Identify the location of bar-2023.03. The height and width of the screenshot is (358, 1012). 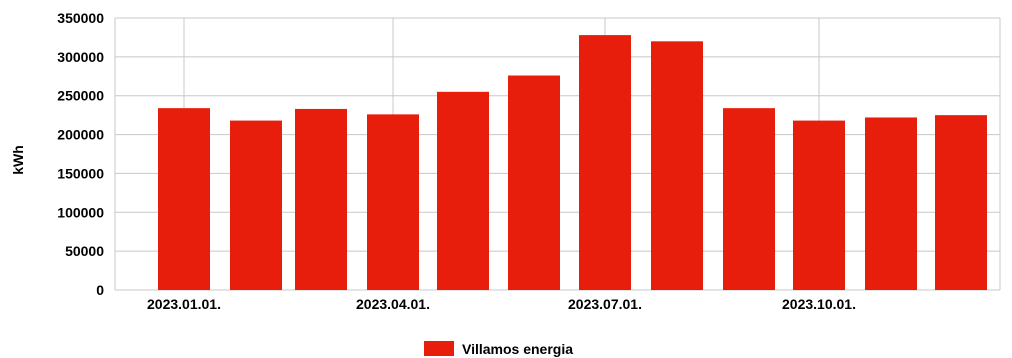
(321, 199).